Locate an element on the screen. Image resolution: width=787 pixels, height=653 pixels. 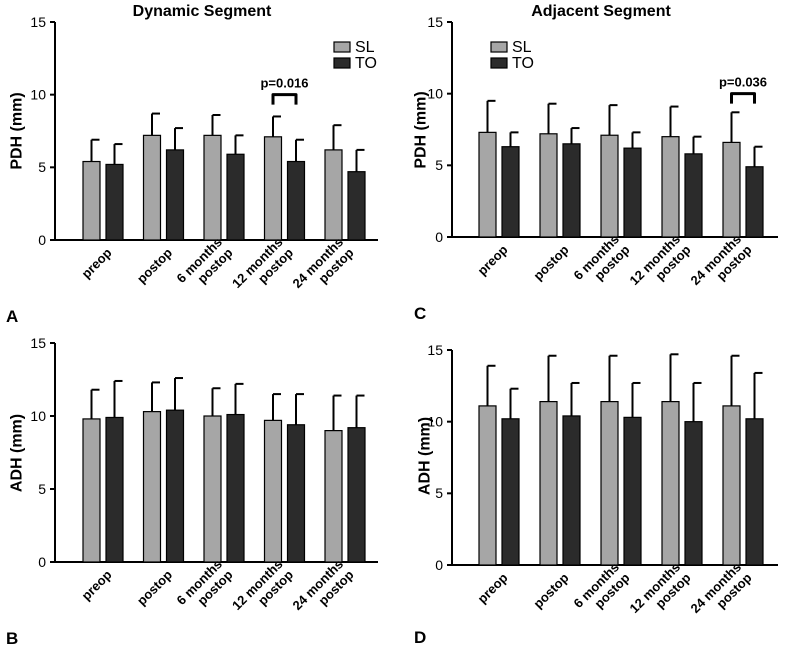
p-value-annotation: p=0.036 is located at coordinates (743, 82).